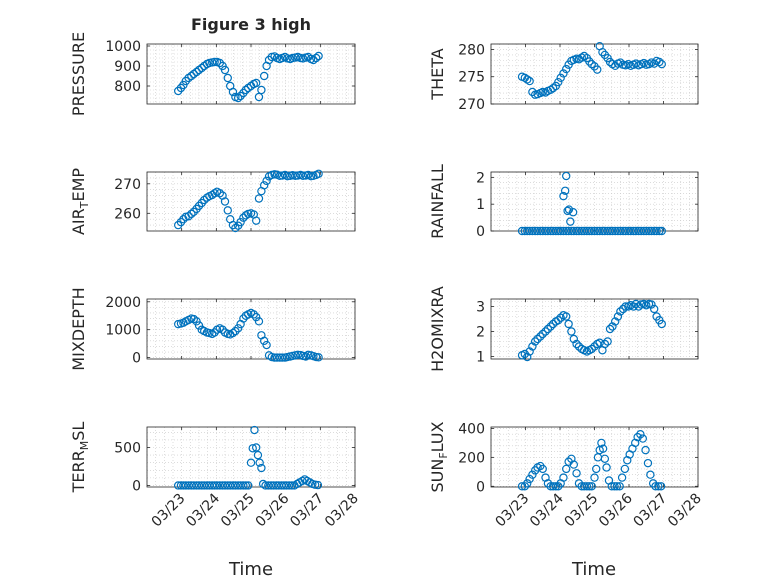 The height and width of the screenshot is (583, 778). Describe the element at coordinates (480, 205) in the screenshot. I see `y-tick-label: 1` at that location.